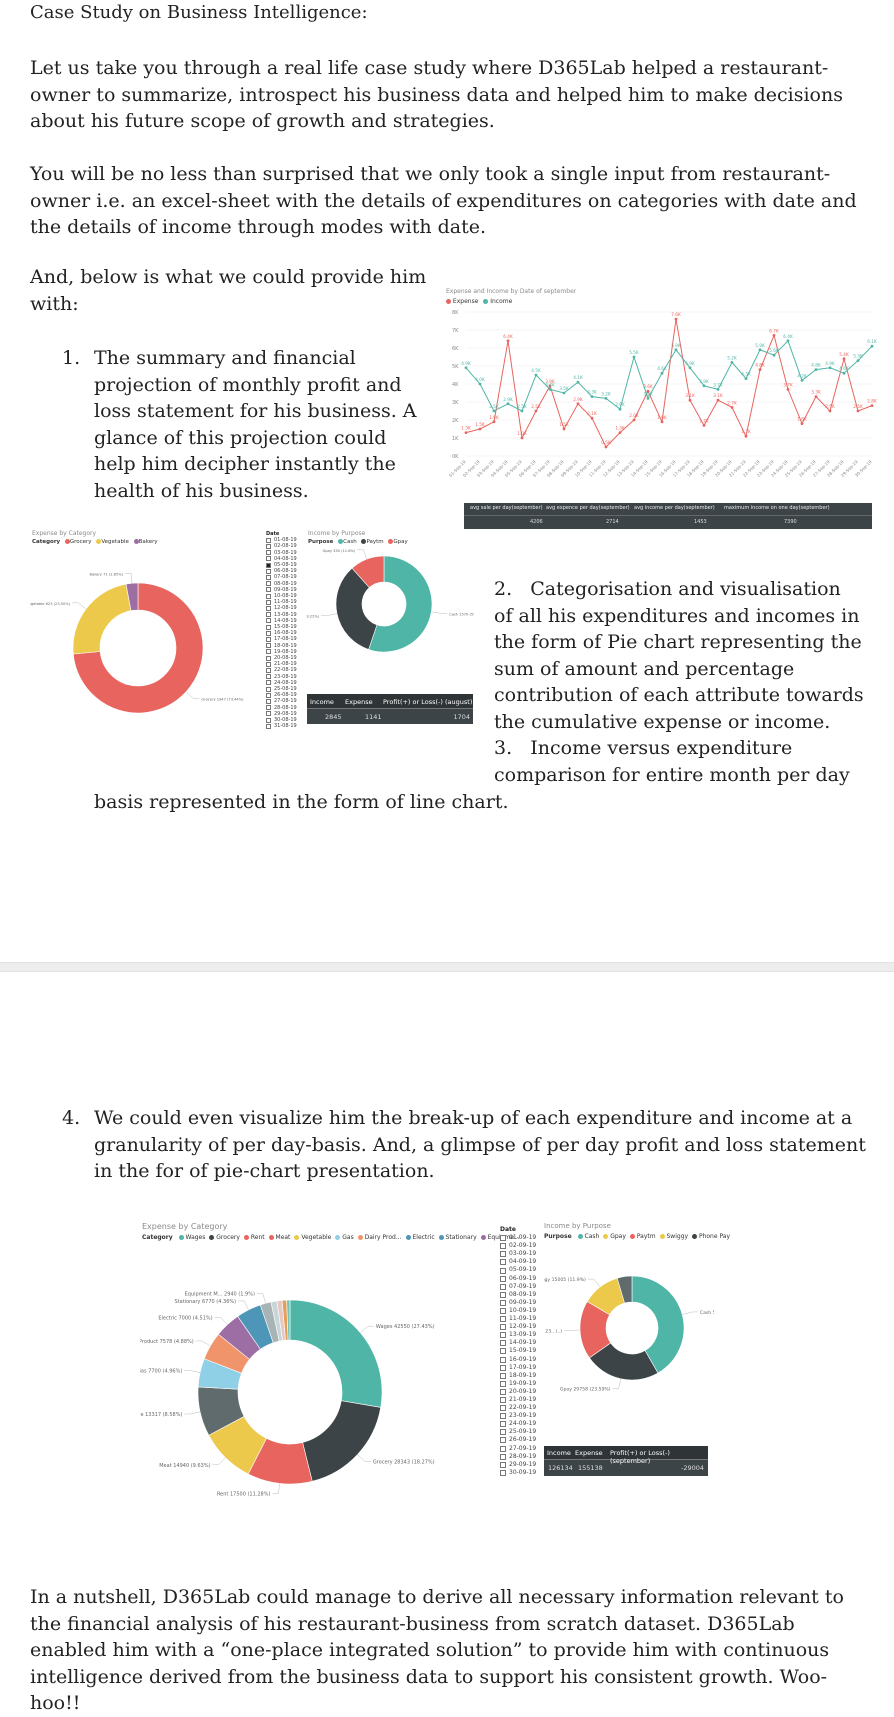 Image resolution: width=894 pixels, height=1717 pixels. What do you see at coordinates (518, 1416) in the screenshot?
I see `slicer-item: 23-09-19` at bounding box center [518, 1416].